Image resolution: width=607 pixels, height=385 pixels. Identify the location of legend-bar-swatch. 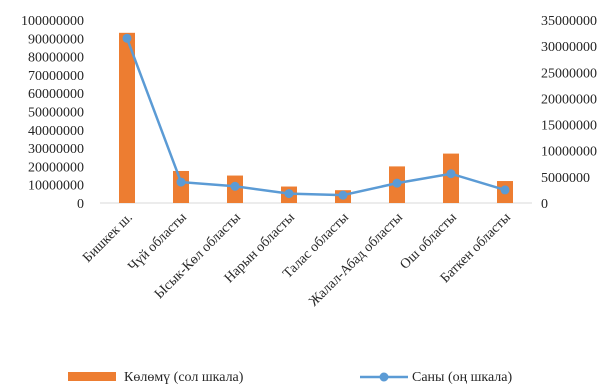
(92, 376).